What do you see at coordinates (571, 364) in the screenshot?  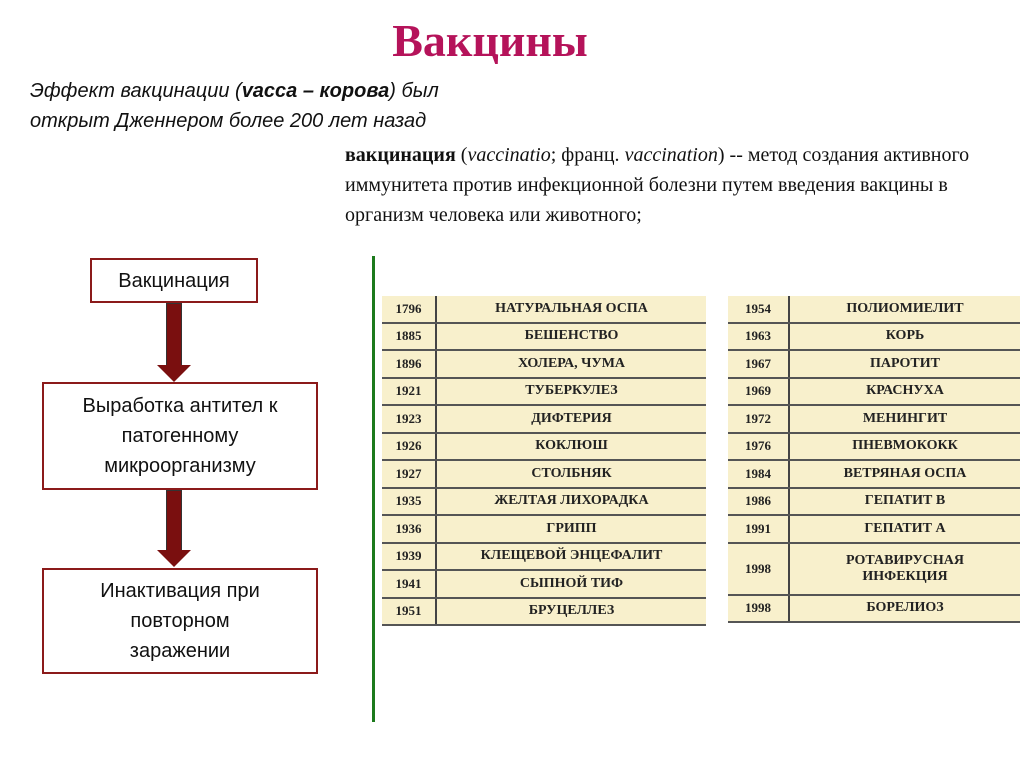 I see `disease-cell: ХОЛЕРА, ЧУМА` at bounding box center [571, 364].